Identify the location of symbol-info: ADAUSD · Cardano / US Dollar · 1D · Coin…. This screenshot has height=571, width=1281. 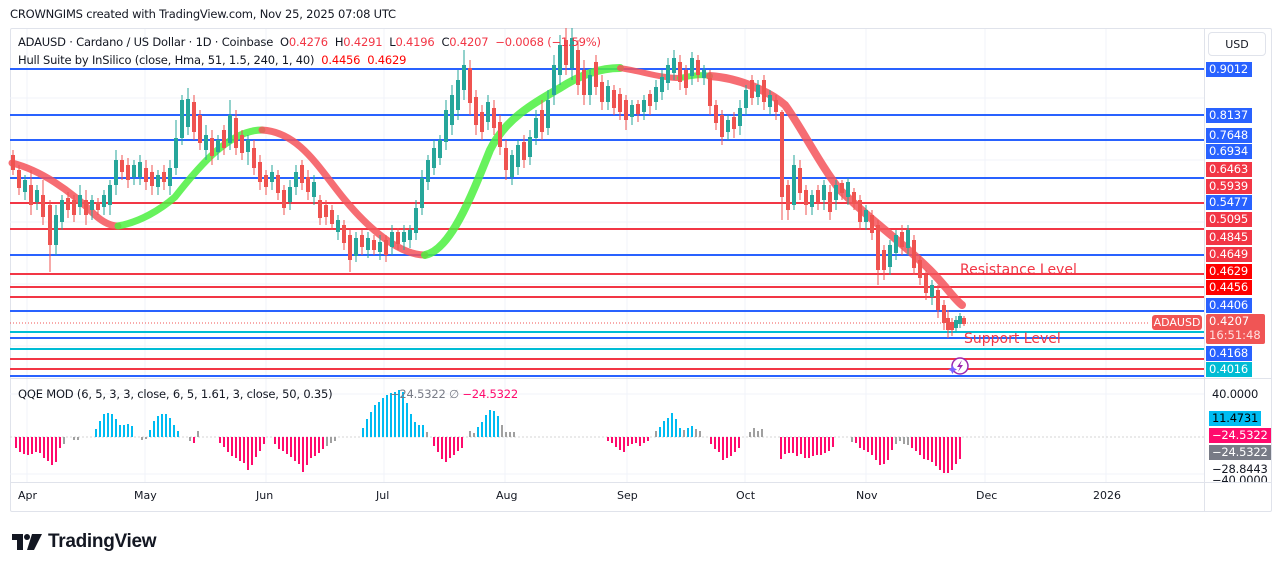
(146, 42).